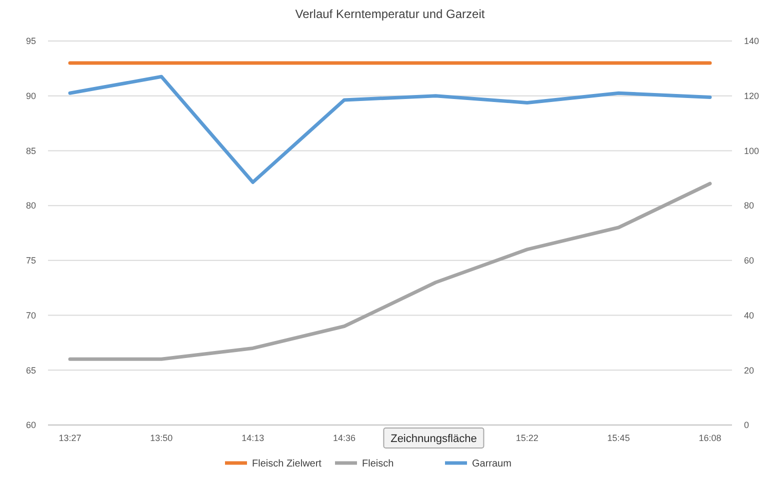 This screenshot has height=477, width=780. What do you see at coordinates (433, 439) in the screenshot?
I see `text: Zeichnungsfläche` at bounding box center [433, 439].